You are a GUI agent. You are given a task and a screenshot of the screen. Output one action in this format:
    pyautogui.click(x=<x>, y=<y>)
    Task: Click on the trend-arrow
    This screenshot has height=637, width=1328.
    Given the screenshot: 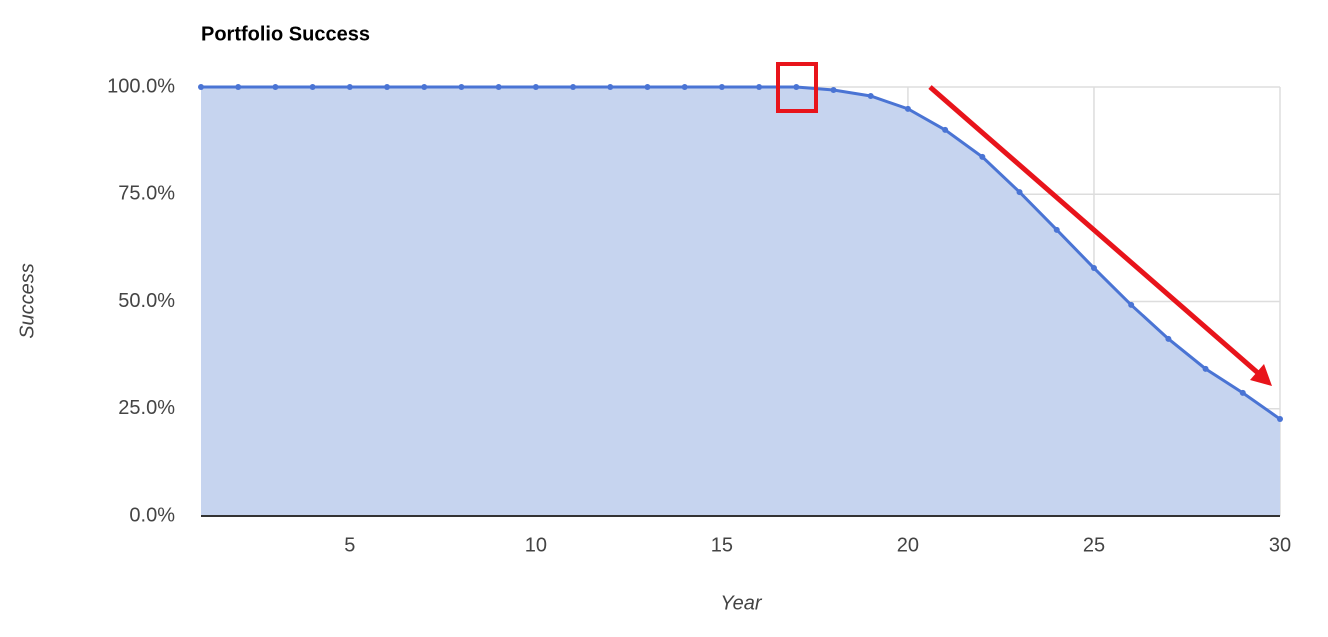 What is the action you would take?
    pyautogui.click(x=1094, y=230)
    